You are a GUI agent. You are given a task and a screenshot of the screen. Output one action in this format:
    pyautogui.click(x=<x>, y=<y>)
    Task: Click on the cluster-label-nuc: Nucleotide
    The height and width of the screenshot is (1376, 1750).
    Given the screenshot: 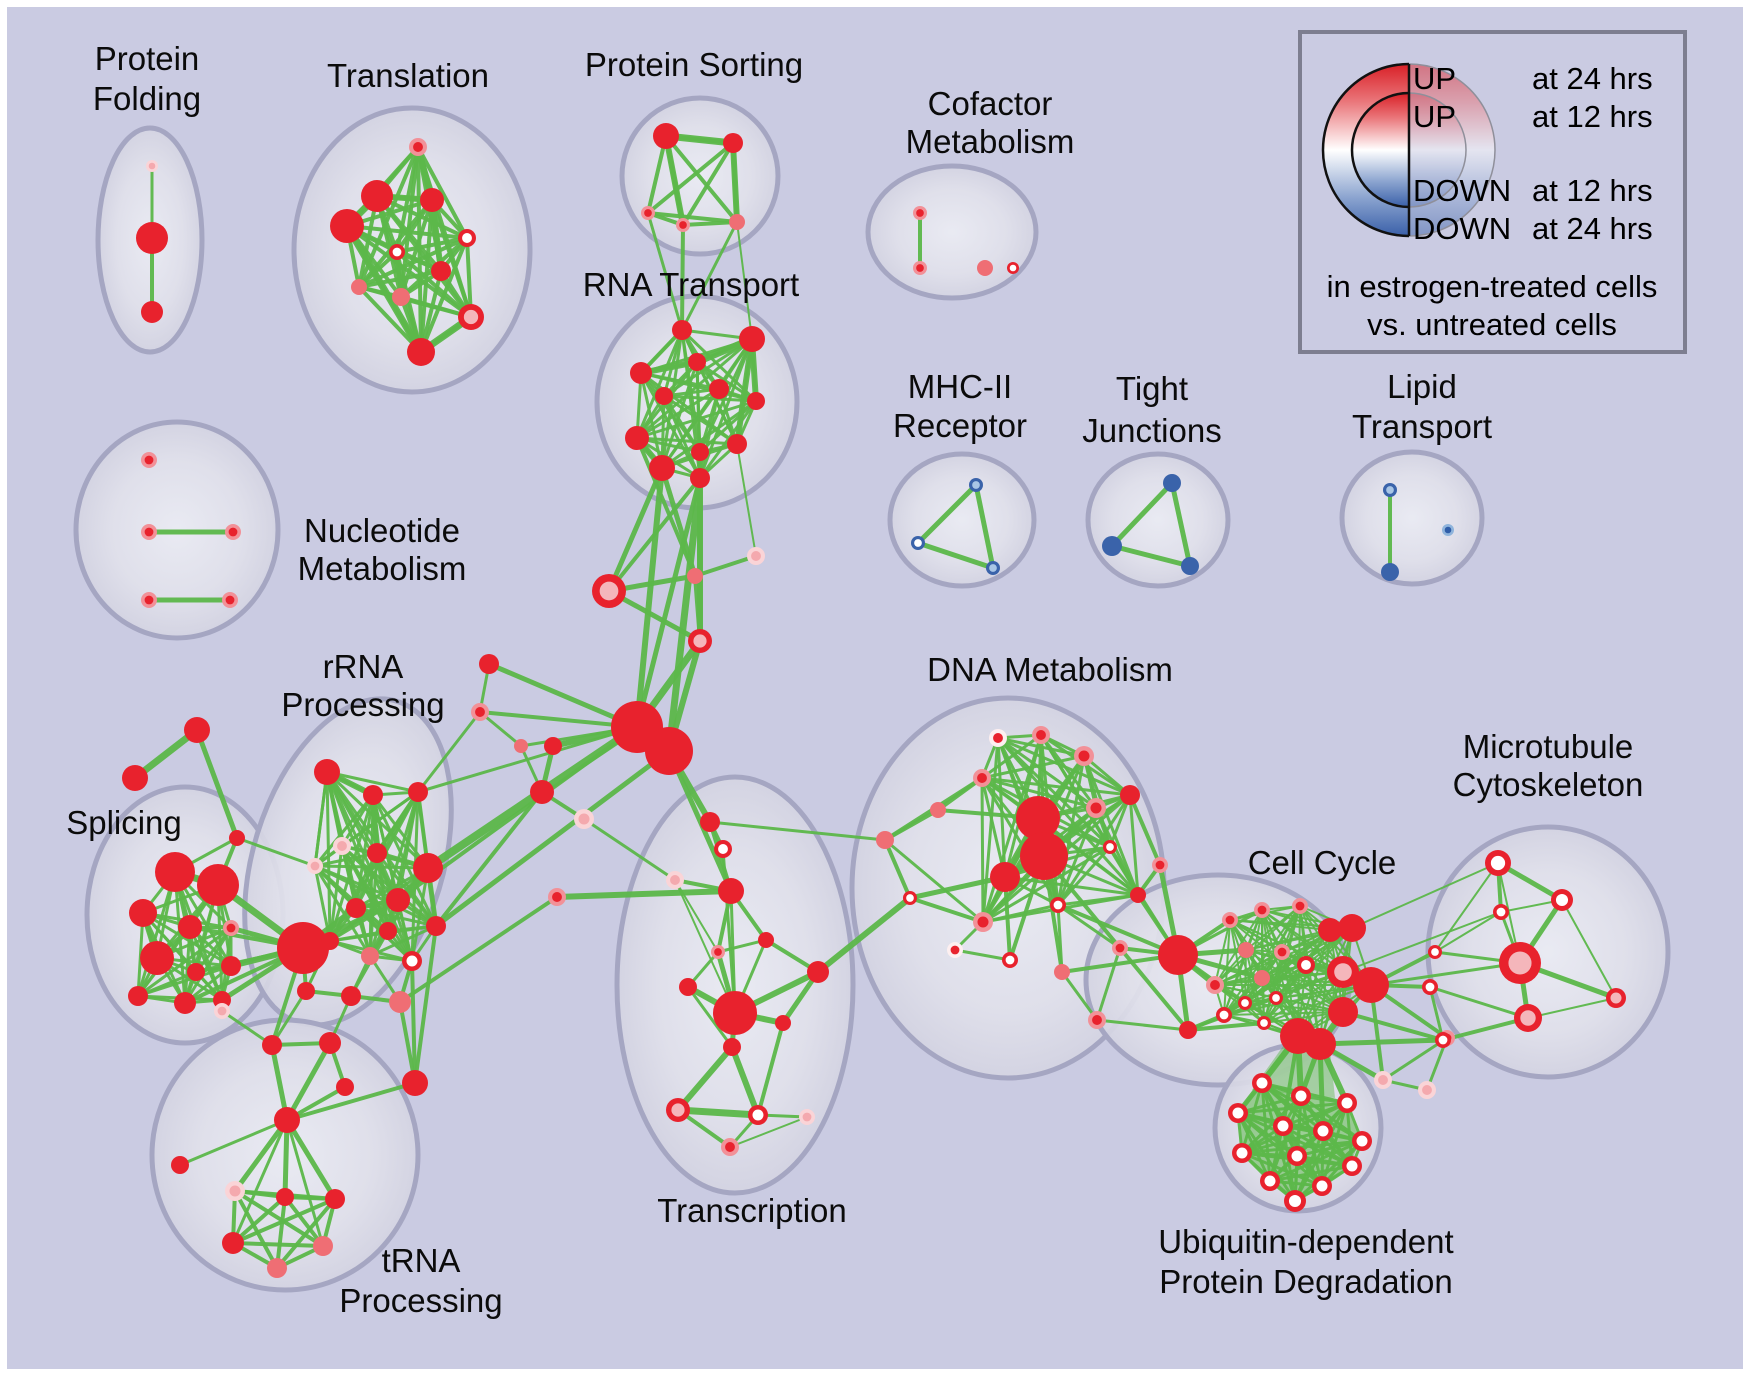 What is the action you would take?
    pyautogui.click(x=382, y=530)
    